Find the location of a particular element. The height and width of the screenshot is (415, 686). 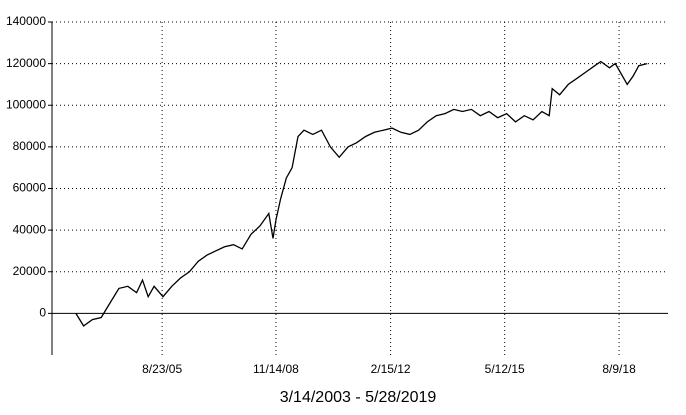

y-tick-label: 120000 is located at coordinates (26, 63).